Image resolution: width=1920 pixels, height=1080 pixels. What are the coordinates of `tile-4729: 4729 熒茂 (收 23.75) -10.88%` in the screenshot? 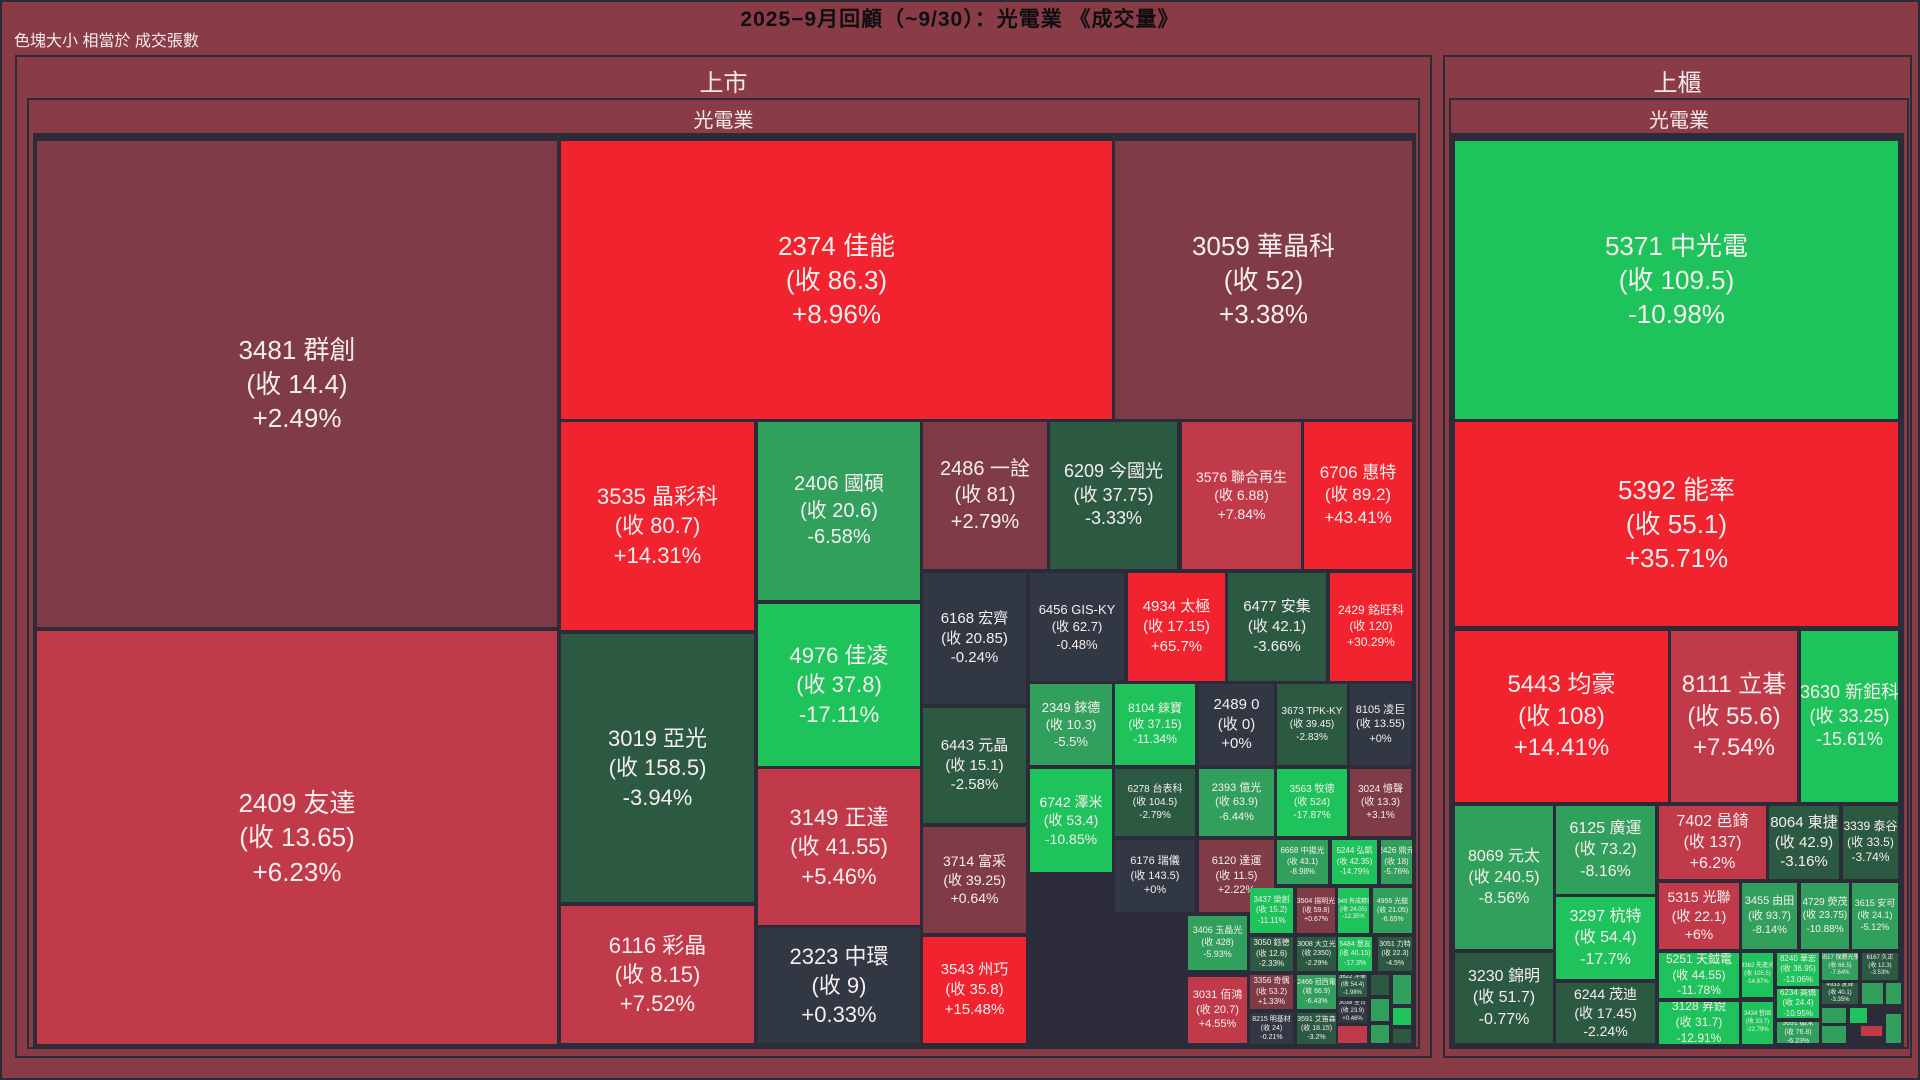 It's located at (1825, 916).